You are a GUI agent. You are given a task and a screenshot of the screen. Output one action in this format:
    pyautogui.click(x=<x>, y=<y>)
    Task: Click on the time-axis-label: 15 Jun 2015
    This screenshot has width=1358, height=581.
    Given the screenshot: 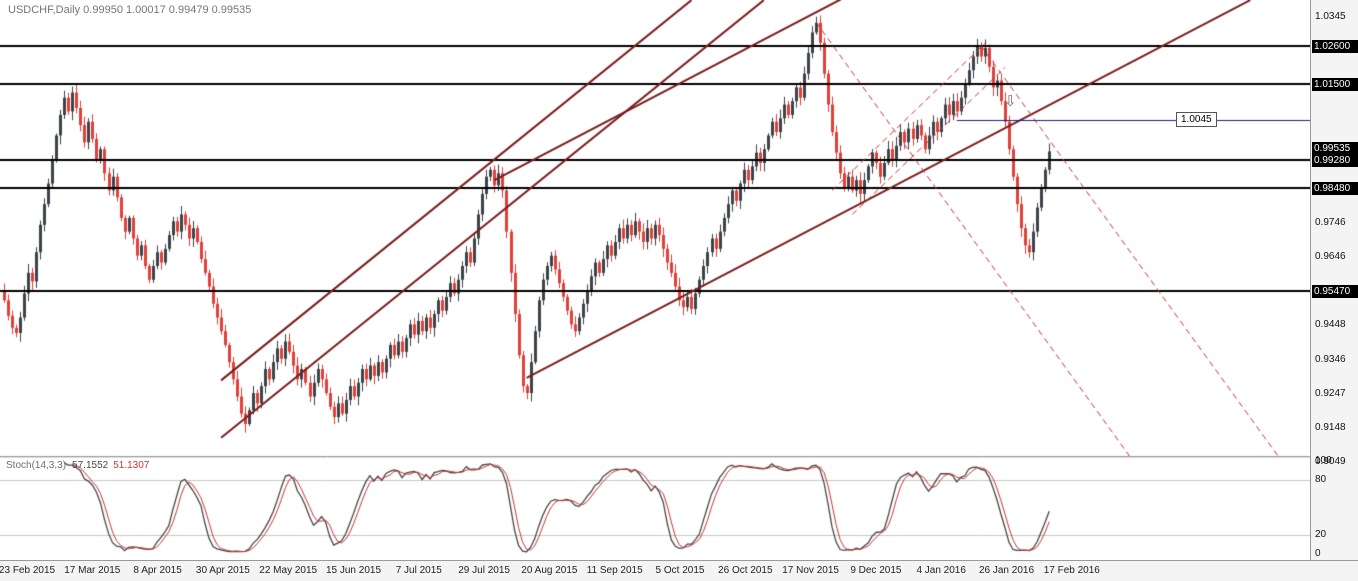 What is the action you would take?
    pyautogui.click(x=353, y=570)
    